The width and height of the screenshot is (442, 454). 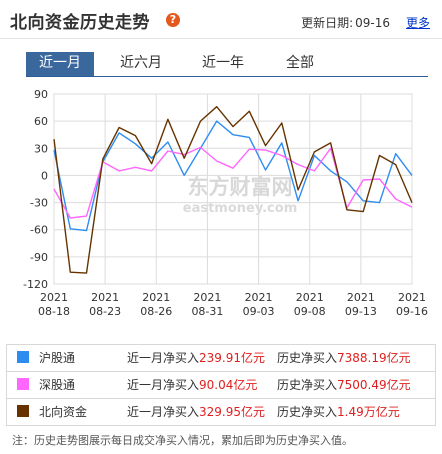 What do you see at coordinates (232, 412) in the screenshot?
I see `month-value: 329.95亿元` at bounding box center [232, 412].